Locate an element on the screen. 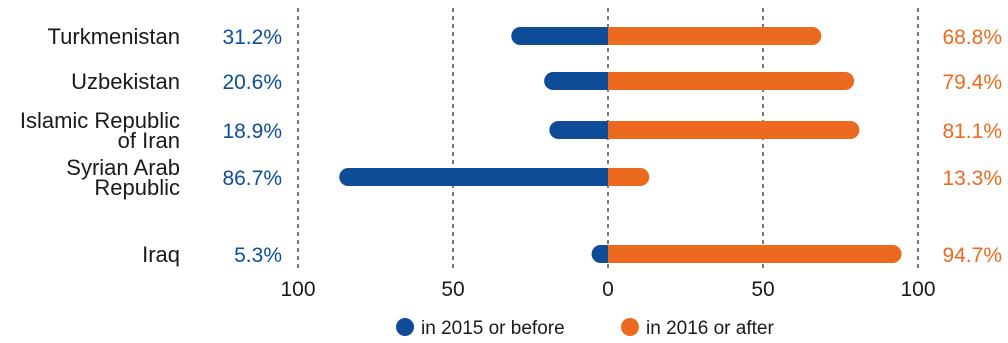  category-label: Iraq is located at coordinates (161, 254).